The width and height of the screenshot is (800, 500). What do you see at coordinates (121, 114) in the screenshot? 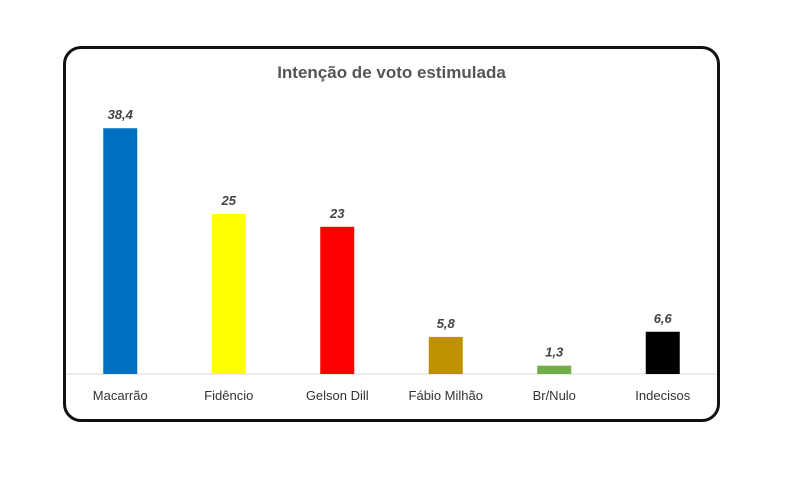
I see `data-label-0: 38,4` at bounding box center [121, 114].